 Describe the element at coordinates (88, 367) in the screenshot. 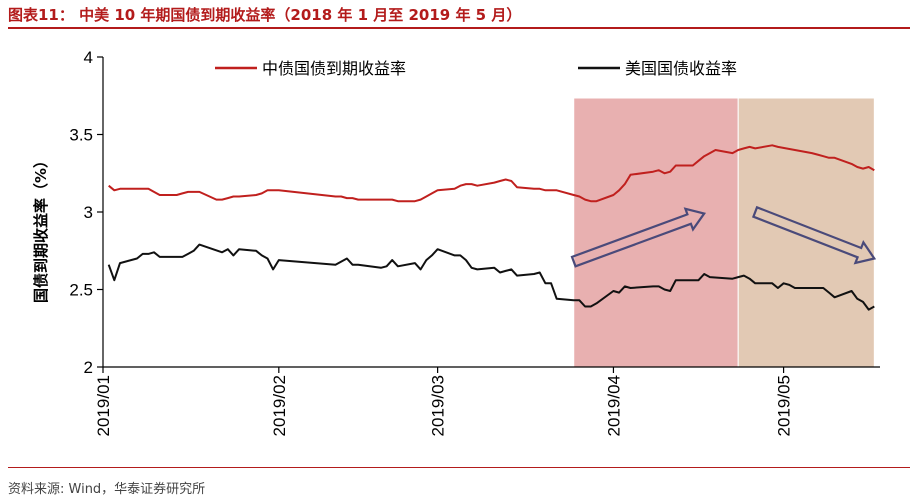

I see `y-tick-label: 2` at that location.